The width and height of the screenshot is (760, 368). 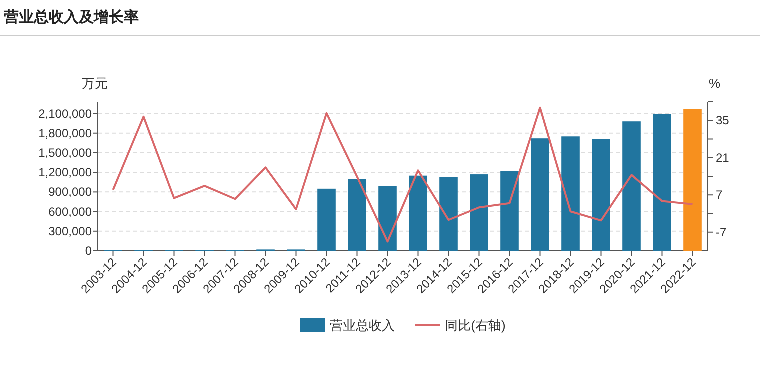 I want to click on y-tick-label: 1,500,000, so click(x=65, y=153).